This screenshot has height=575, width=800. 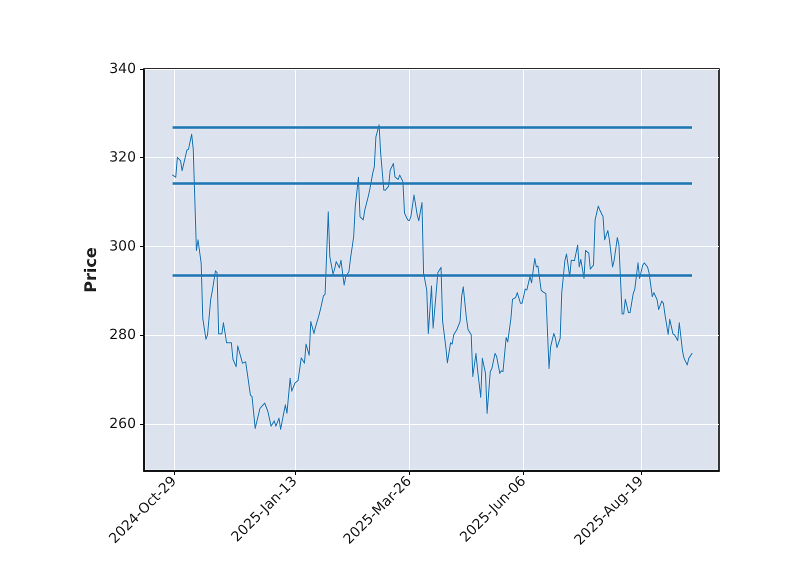 What do you see at coordinates (122, 246) in the screenshot?
I see `y-tick-label: 300` at bounding box center [122, 246].